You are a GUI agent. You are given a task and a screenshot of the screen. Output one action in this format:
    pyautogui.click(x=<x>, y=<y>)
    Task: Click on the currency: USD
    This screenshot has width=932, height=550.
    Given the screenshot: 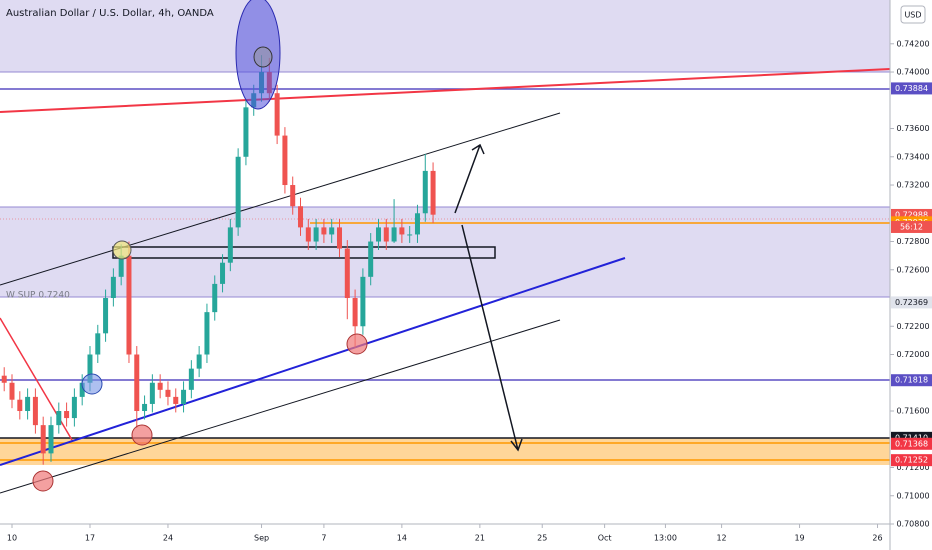 What is the action you would take?
    pyautogui.click(x=912, y=15)
    